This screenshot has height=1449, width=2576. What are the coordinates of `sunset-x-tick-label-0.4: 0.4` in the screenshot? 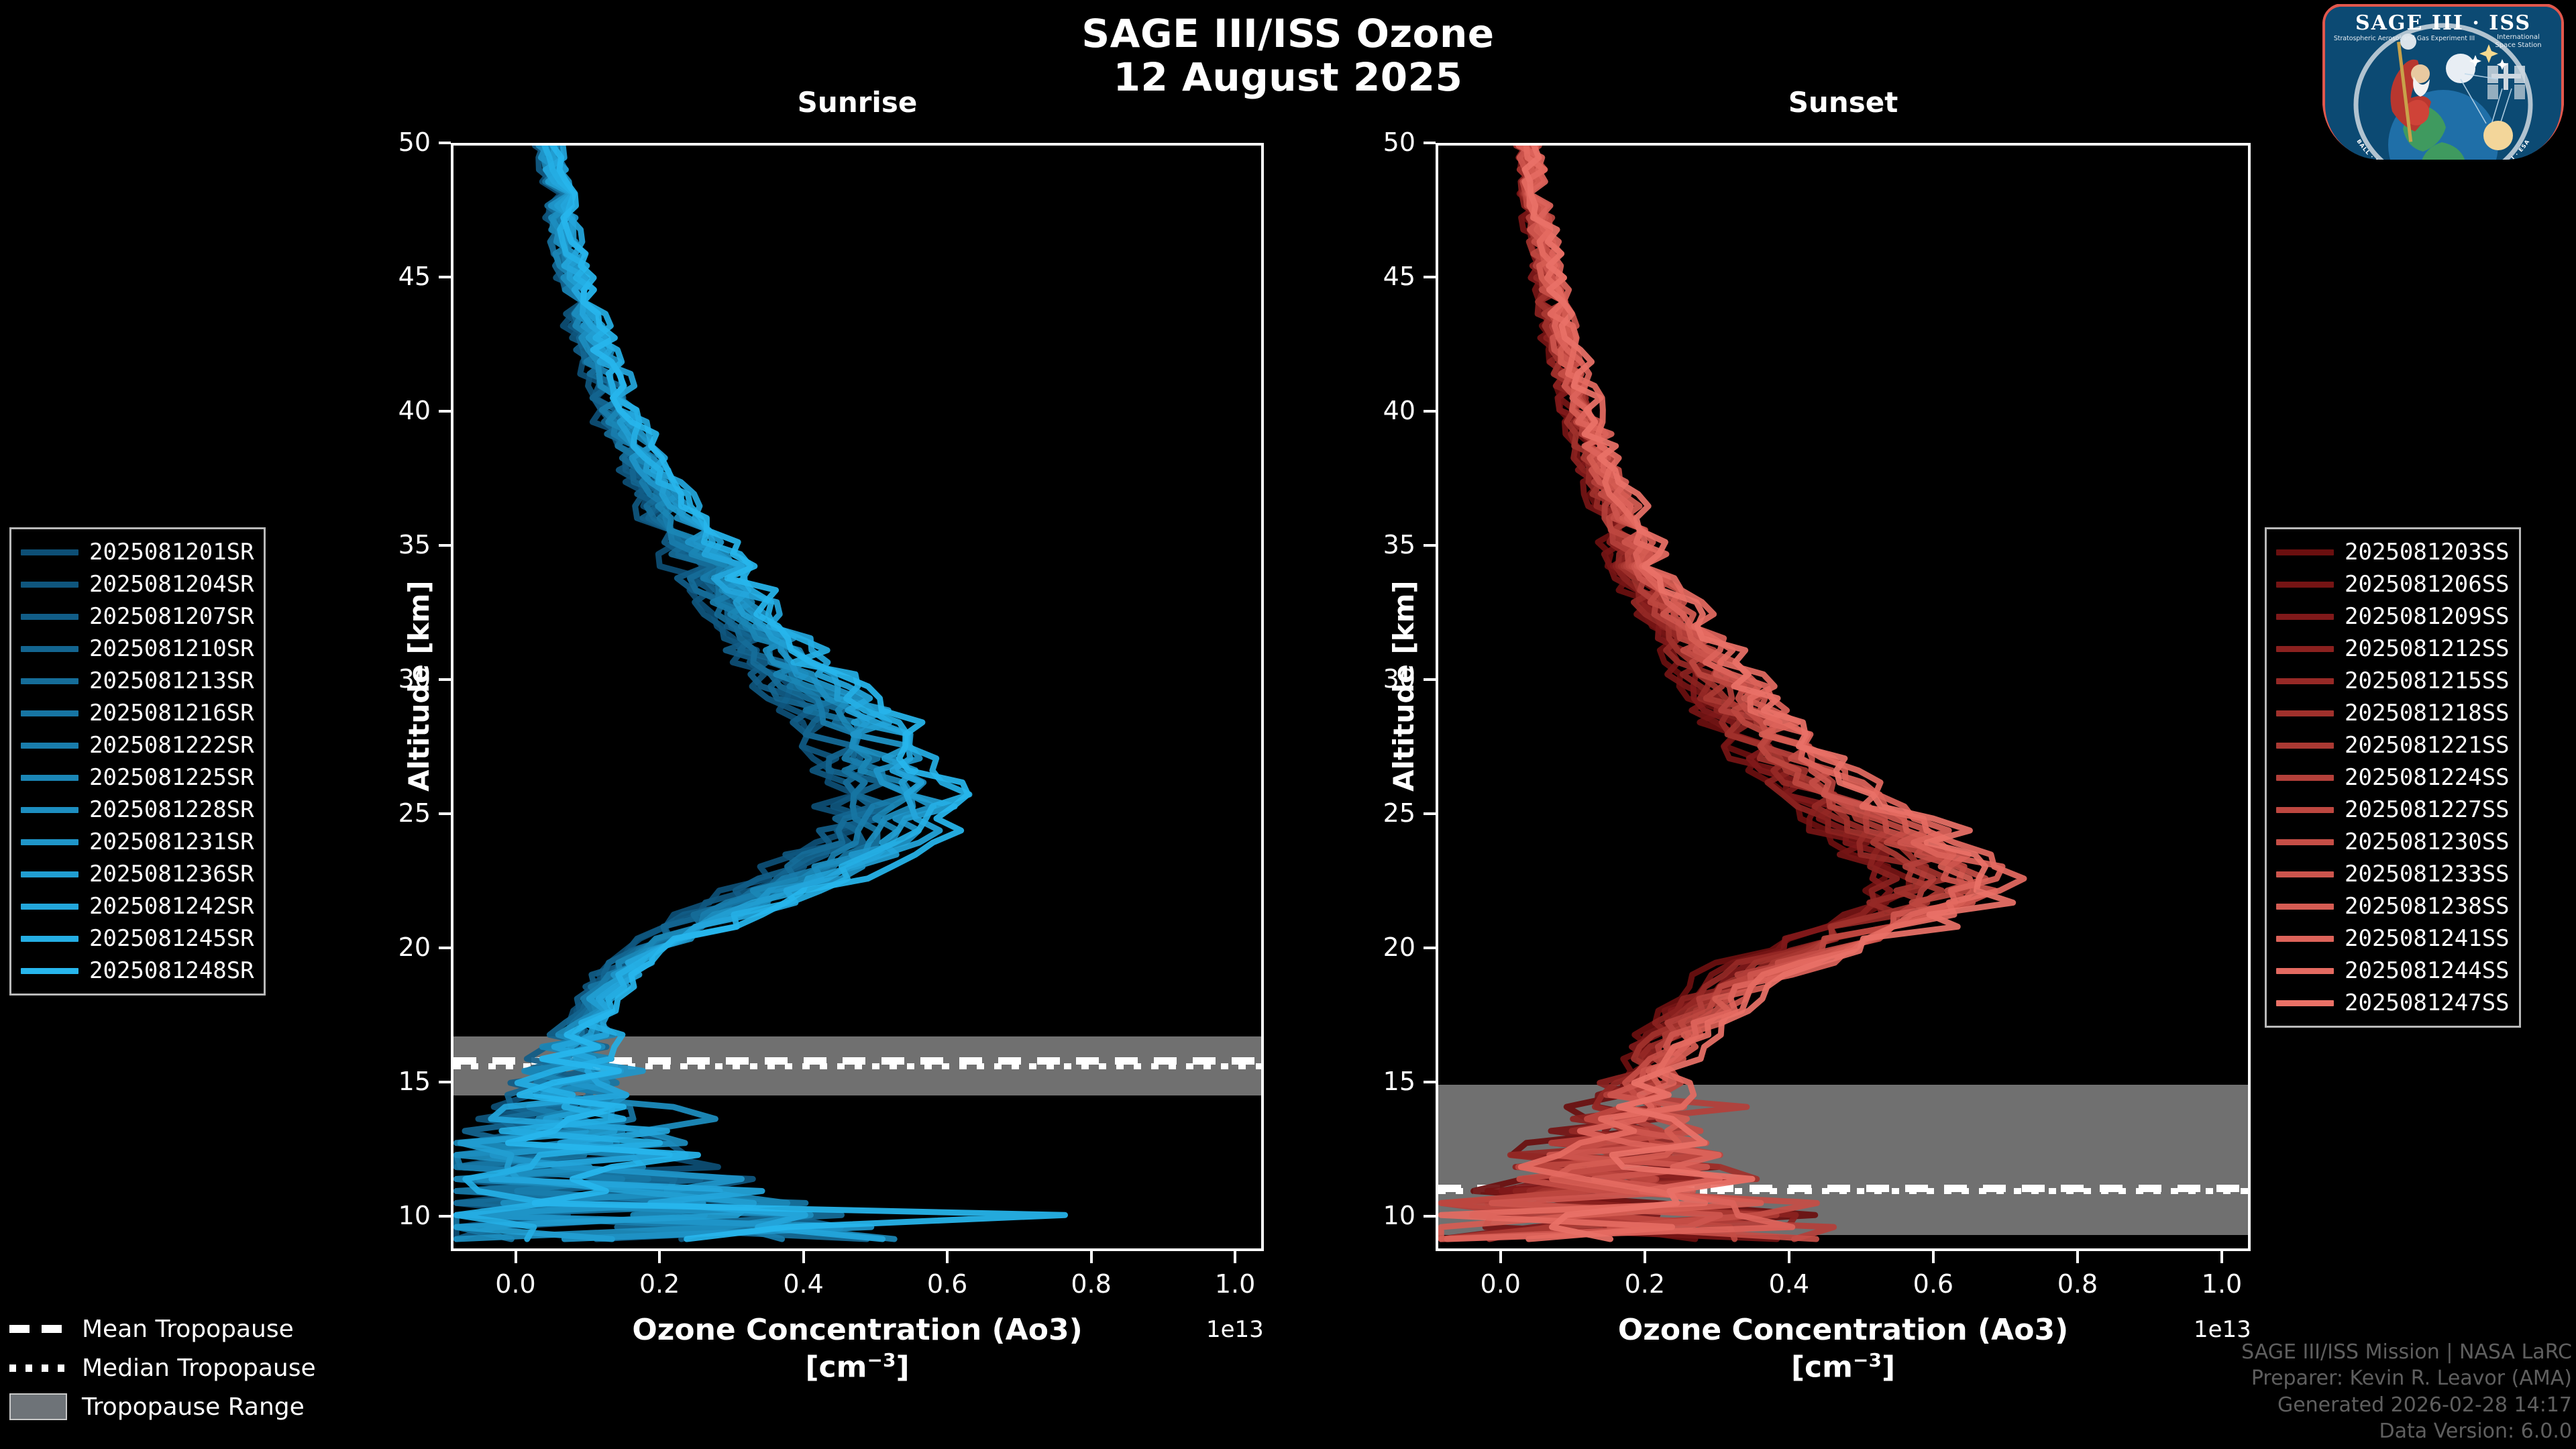 It's located at (1789, 1284).